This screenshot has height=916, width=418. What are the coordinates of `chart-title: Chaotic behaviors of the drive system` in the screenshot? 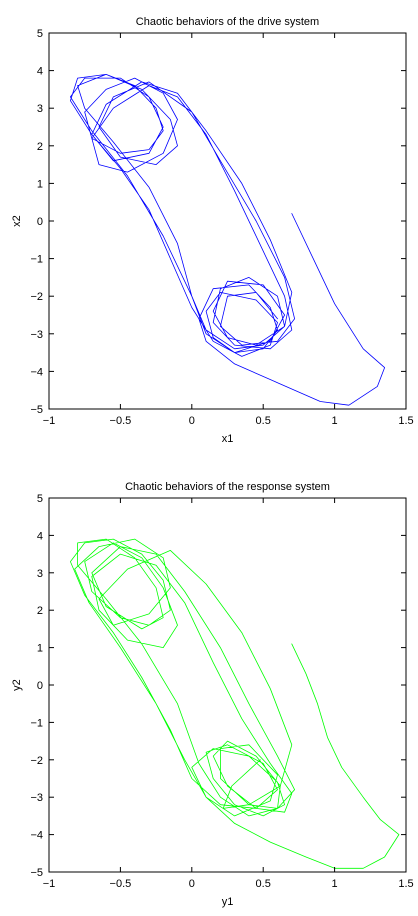 It's located at (227, 22).